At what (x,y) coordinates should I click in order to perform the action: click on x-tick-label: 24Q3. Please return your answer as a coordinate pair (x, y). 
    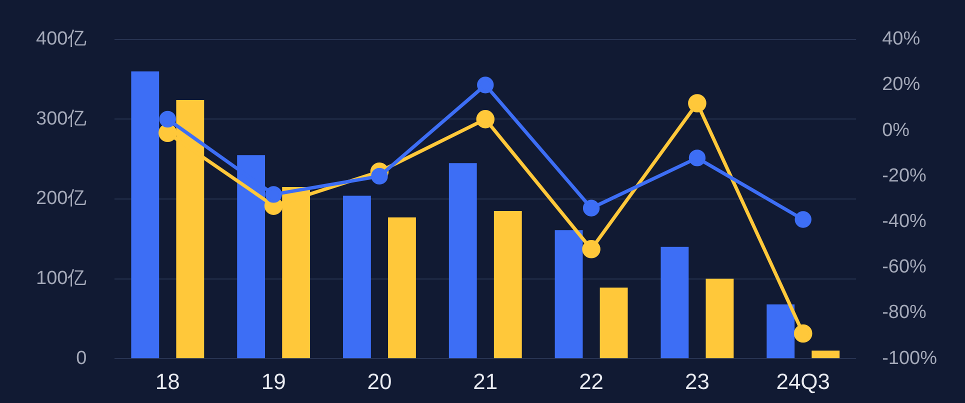
    Looking at the image, I should click on (803, 381).